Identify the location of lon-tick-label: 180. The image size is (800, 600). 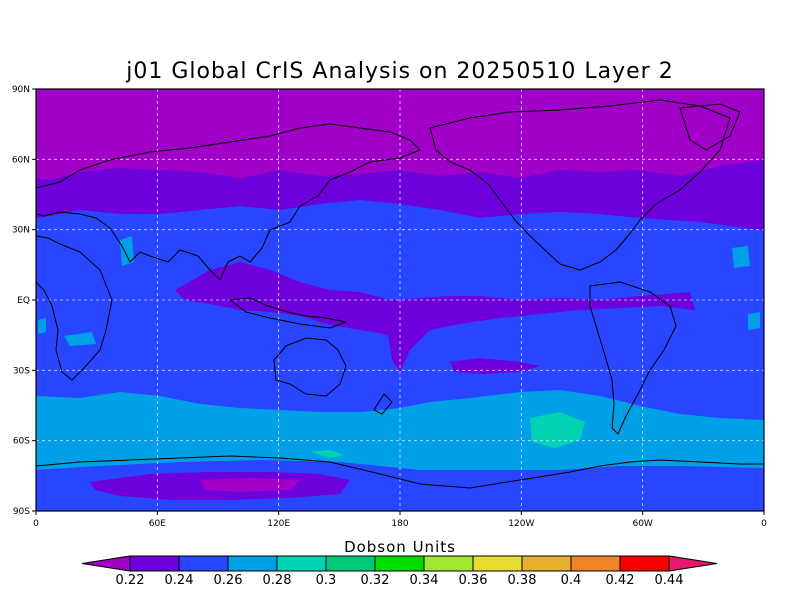
(399, 524).